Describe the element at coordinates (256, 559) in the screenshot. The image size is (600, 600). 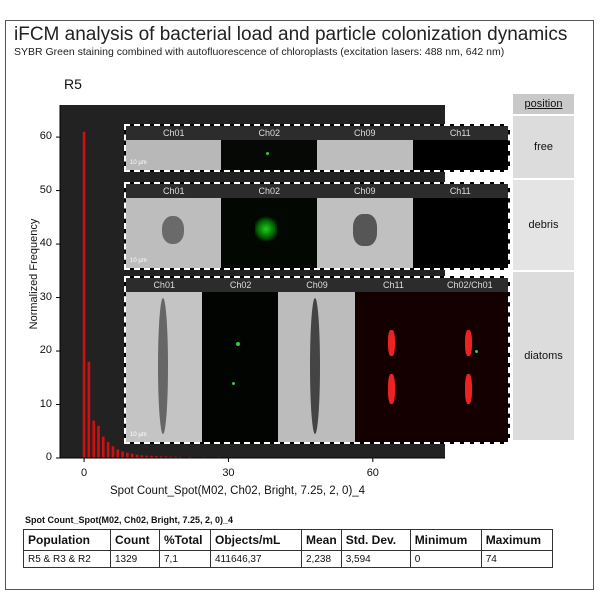
I see `table-cell: 411646,37` at that location.